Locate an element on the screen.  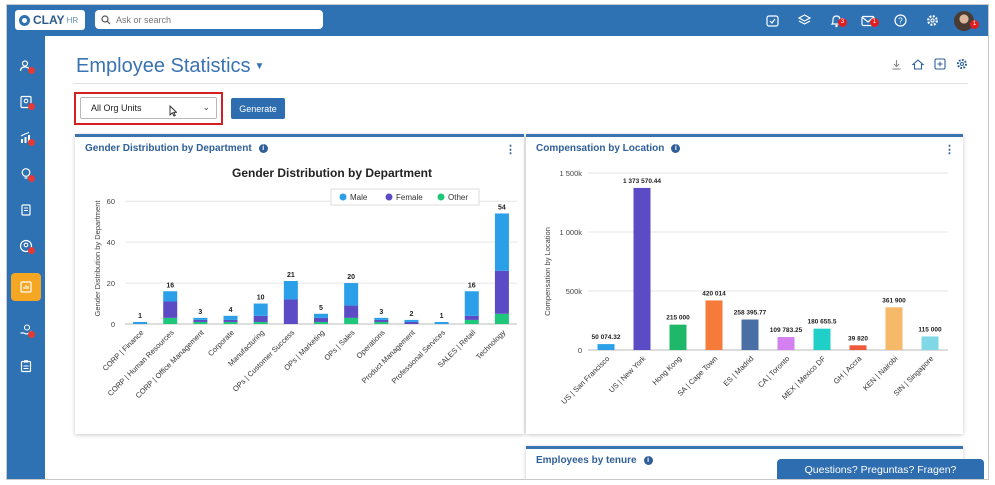
bar-total-label: 16 is located at coordinates (472, 285).